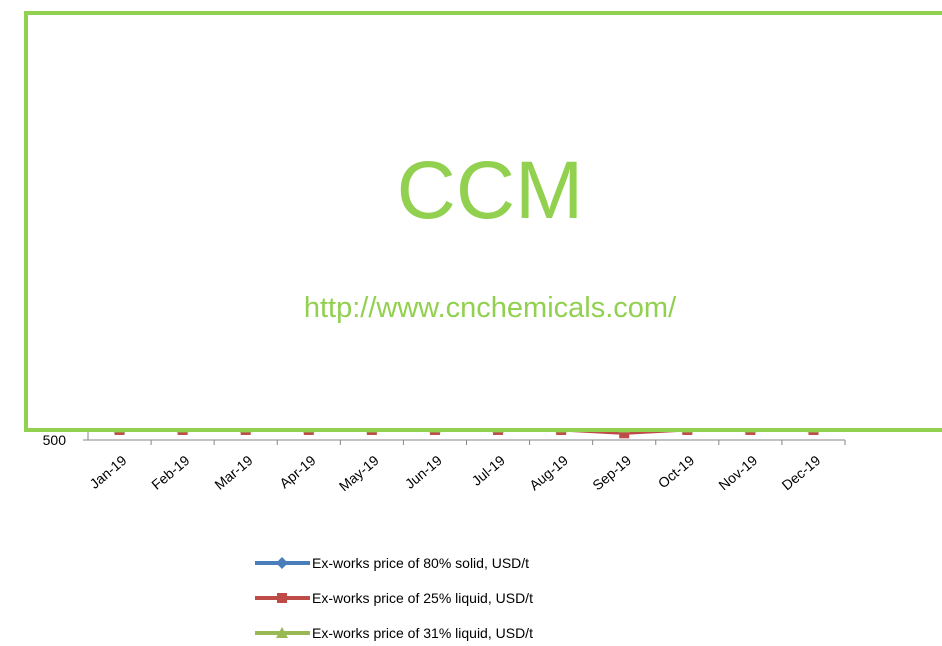 Image resolution: width=942 pixels, height=646 pixels. I want to click on x-tick-label: Dec-19, so click(801, 472).